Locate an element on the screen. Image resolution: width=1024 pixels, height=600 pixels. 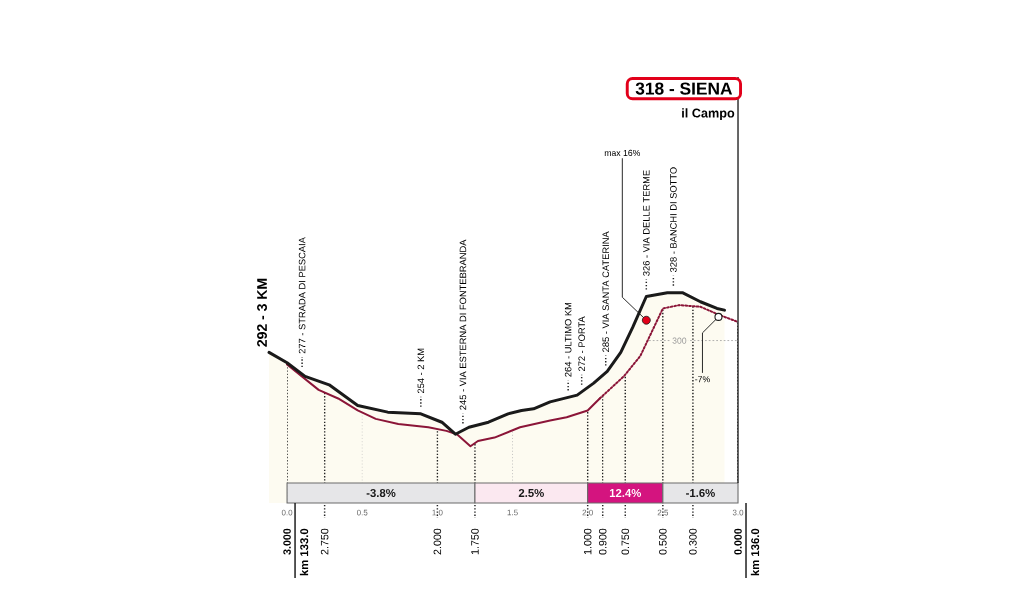
x-tick-label: 0.5 is located at coordinates (362, 512).